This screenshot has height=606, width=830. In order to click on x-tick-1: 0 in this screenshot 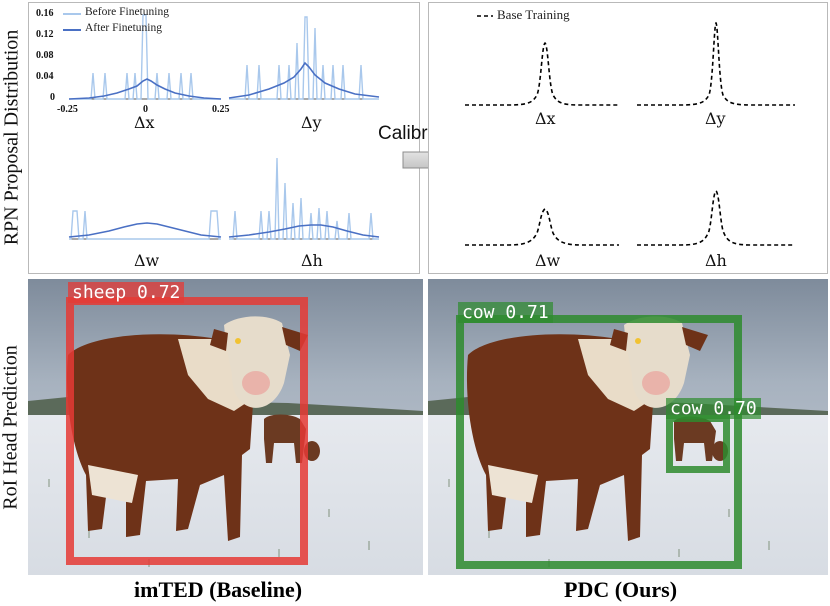, I will do `click(145, 109)`.